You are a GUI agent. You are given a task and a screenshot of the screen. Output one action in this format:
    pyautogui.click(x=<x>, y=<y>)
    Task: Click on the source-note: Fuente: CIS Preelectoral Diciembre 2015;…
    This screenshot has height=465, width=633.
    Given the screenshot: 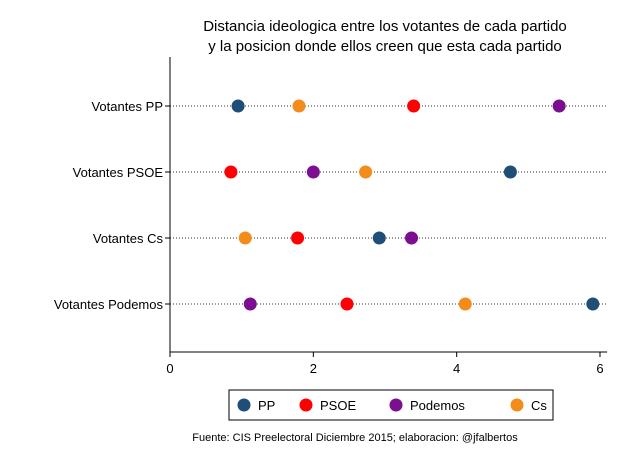 What is the action you would take?
    pyautogui.click(x=355, y=438)
    